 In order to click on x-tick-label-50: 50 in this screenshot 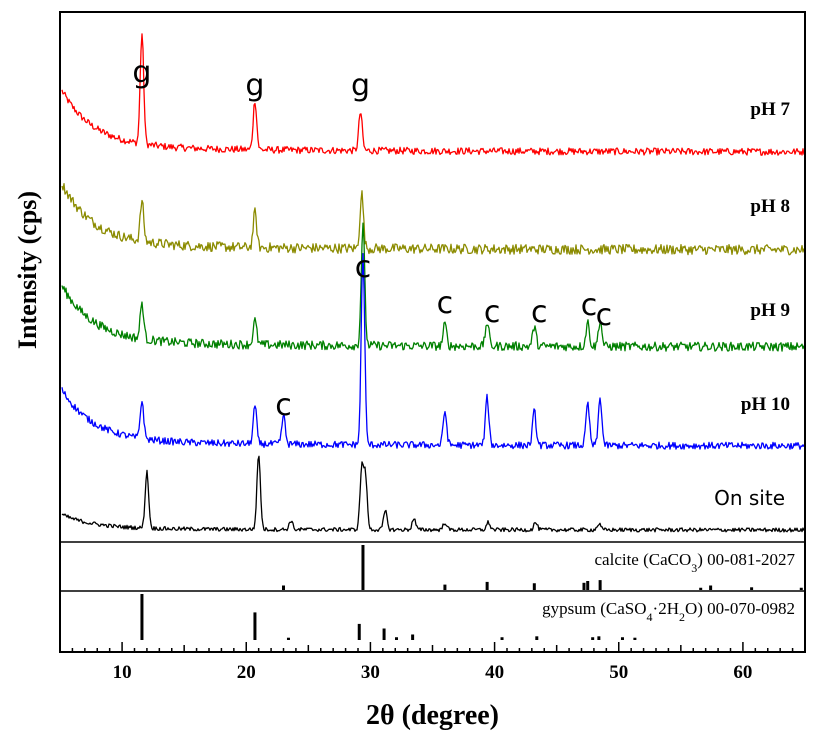, I will do `click(618, 672)`.